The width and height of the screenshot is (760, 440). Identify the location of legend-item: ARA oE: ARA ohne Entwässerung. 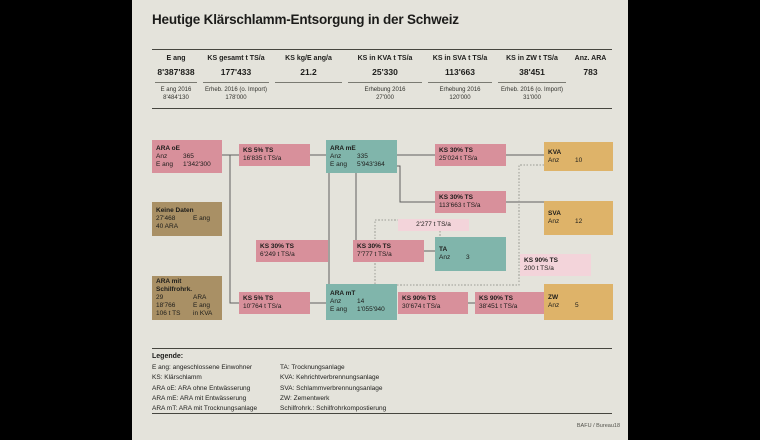
(201, 388).